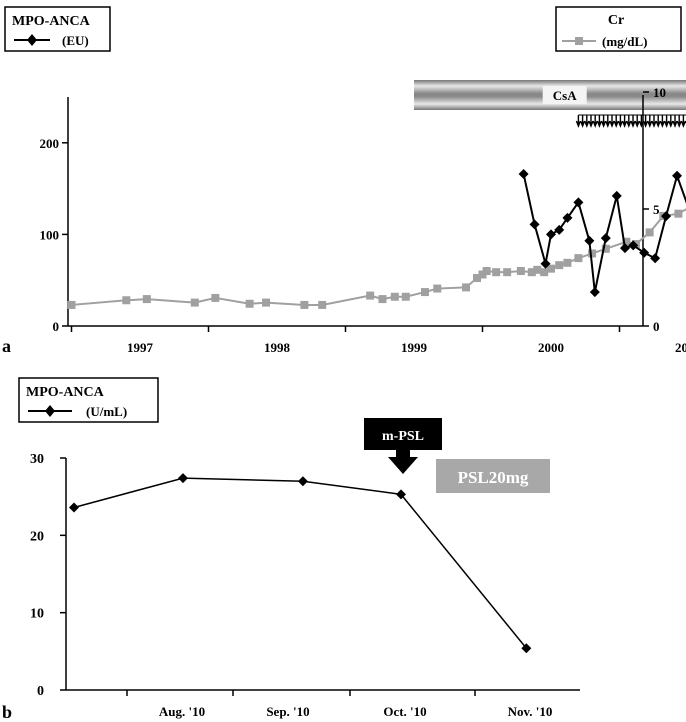  I want to click on series-cr, so click(376, 258).